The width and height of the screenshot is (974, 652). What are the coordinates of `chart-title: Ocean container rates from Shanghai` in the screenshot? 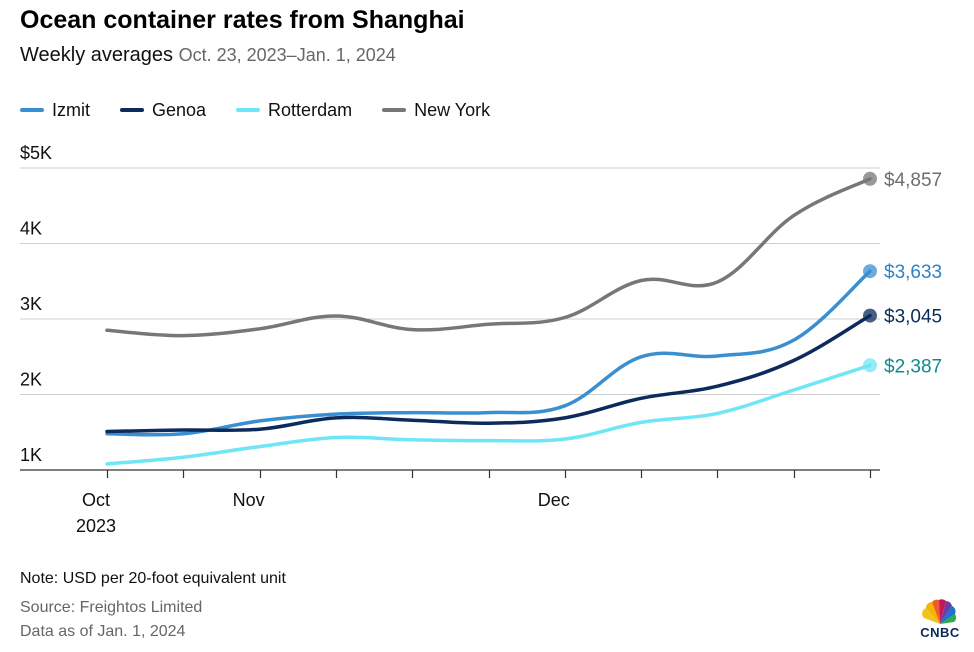 It's located at (242, 20).